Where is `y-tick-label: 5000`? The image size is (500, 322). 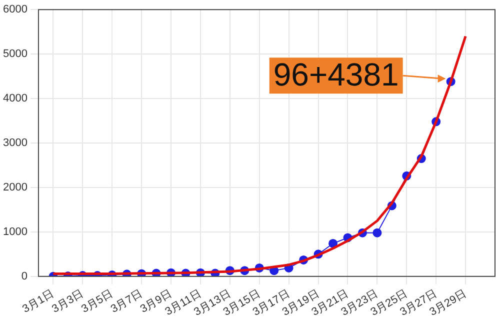
y-tick-label: 5000 is located at coordinates (15, 54).